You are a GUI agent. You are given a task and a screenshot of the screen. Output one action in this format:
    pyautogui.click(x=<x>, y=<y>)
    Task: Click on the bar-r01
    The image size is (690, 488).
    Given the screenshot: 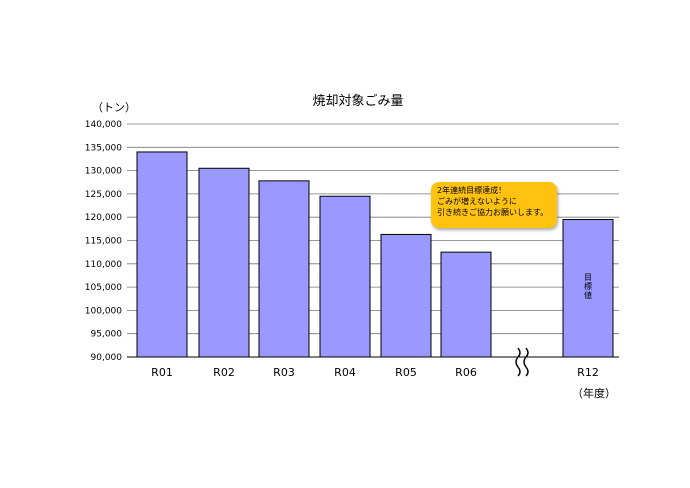 What is the action you would take?
    pyautogui.click(x=162, y=254)
    